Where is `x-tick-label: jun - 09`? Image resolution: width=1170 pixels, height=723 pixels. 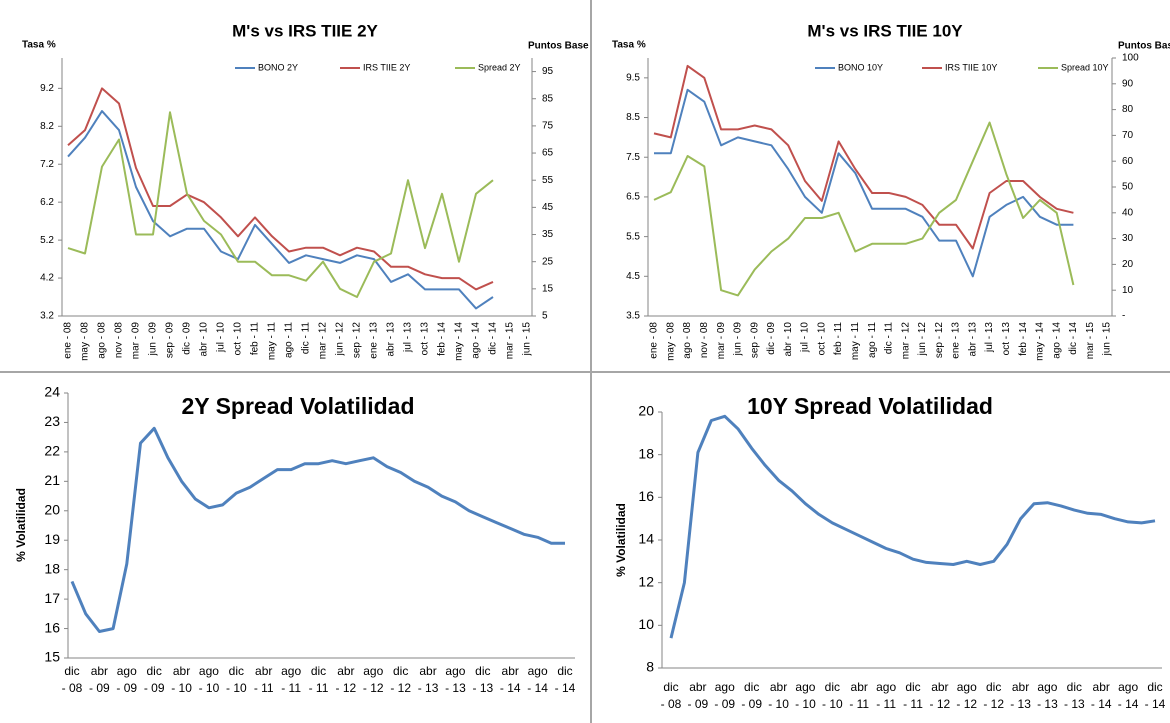 x-tick-label: jun - 09 is located at coordinates (738, 339).